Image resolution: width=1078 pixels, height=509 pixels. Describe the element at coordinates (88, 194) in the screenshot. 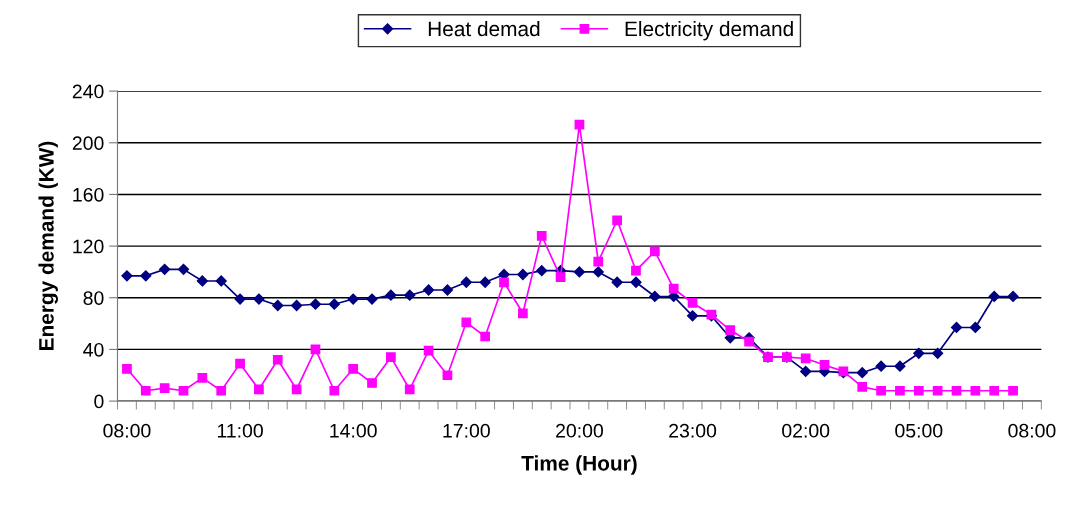

I see `y-tick-label: 160` at that location.